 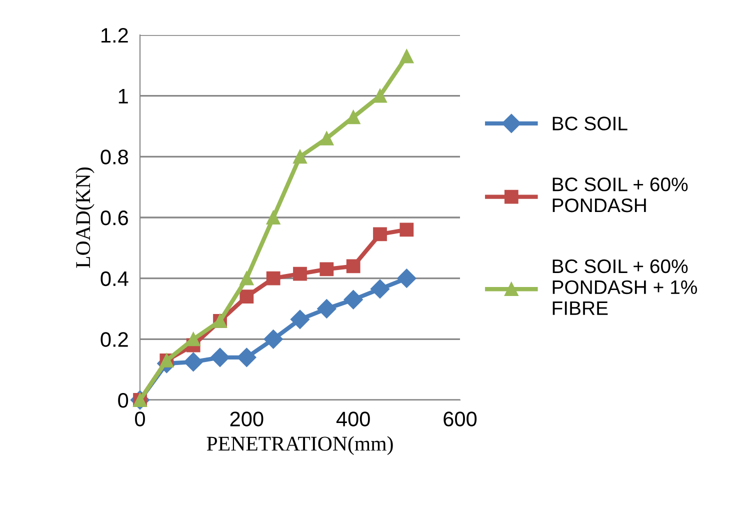 I want to click on x-tick-label: 600, so click(x=460, y=419).